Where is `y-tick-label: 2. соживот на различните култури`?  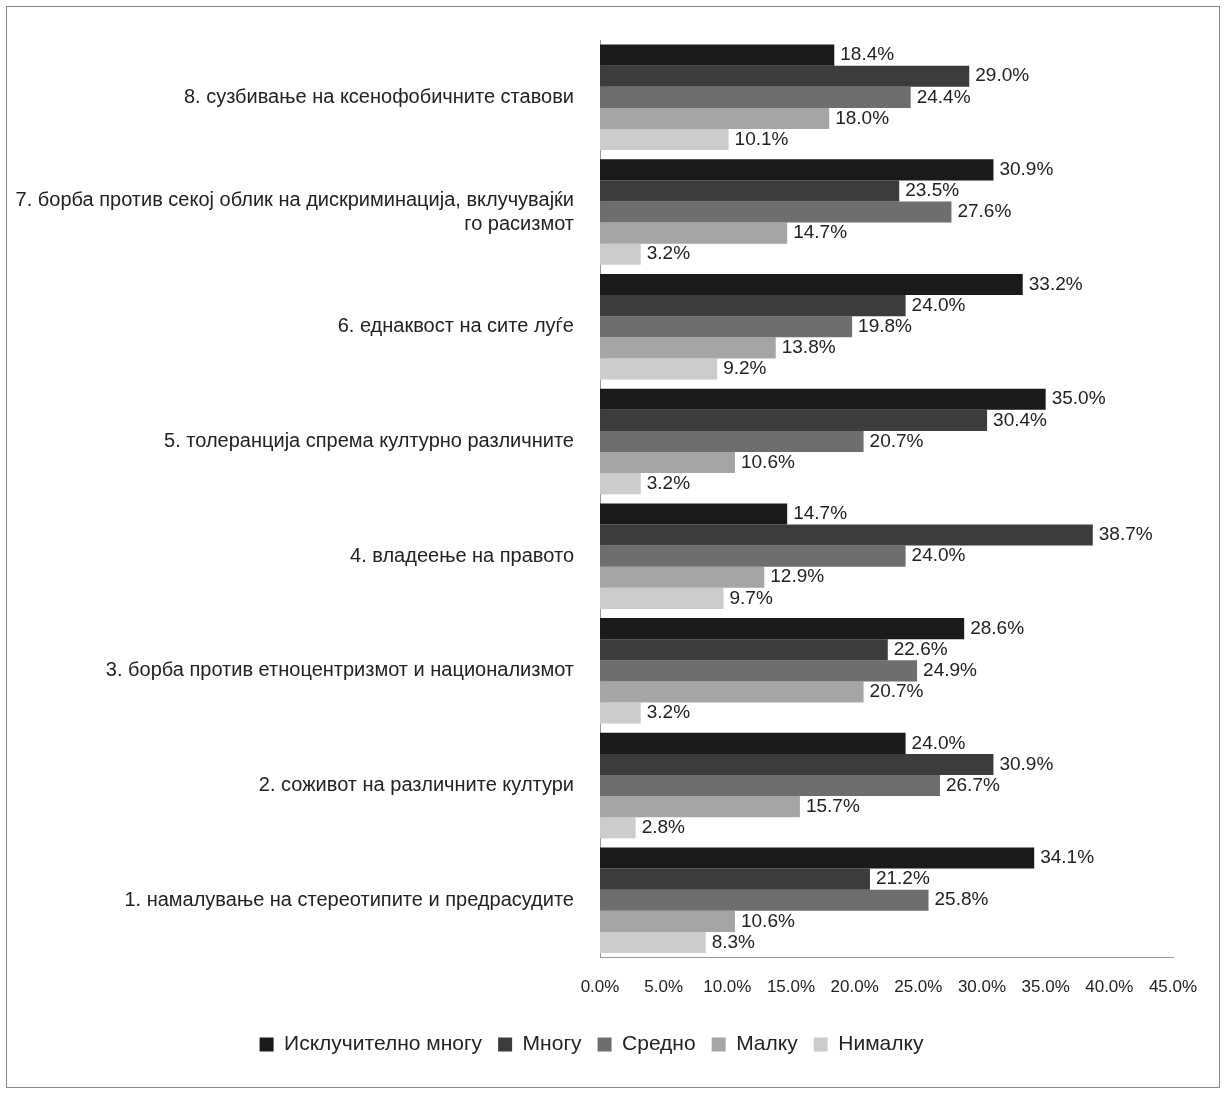 y-tick-label: 2. соживот на различните култури is located at coordinates (416, 784).